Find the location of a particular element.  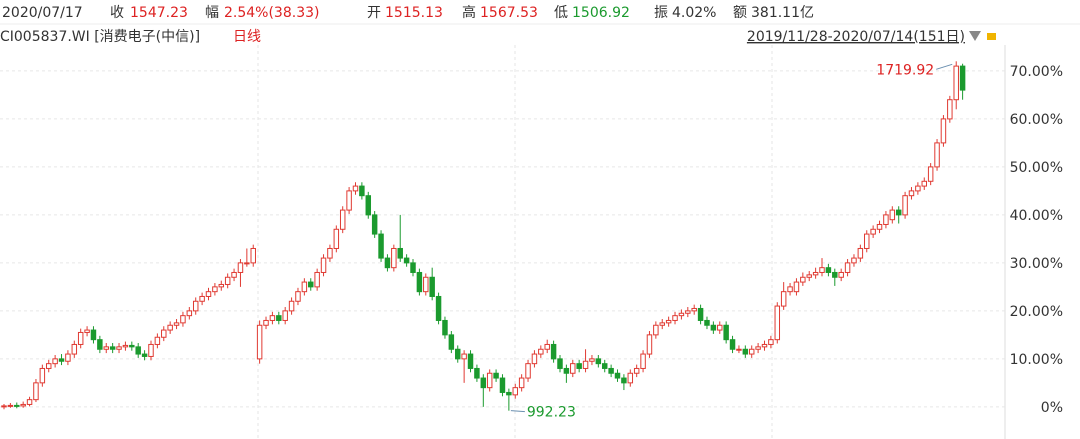

lock-icon is located at coordinates (991, 36).